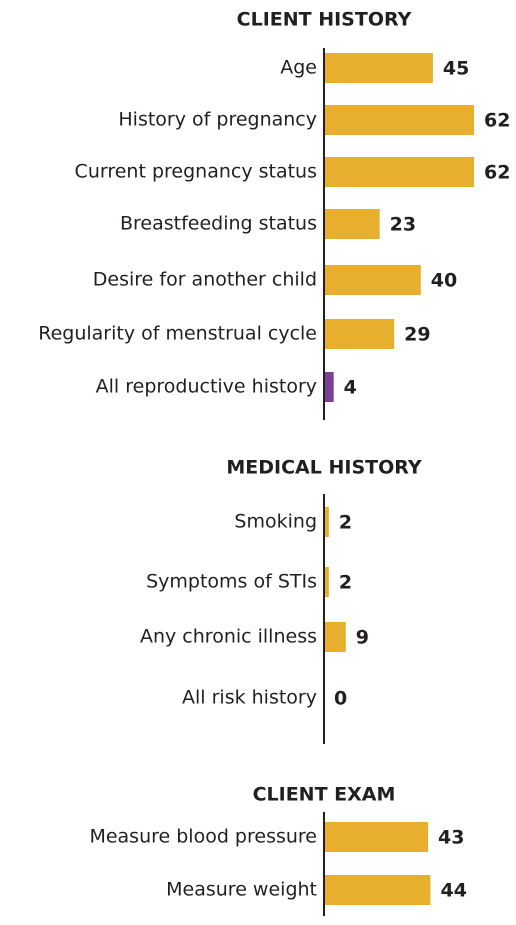 The image size is (516, 925). I want to click on category-label: Desire for another child, so click(205, 280).